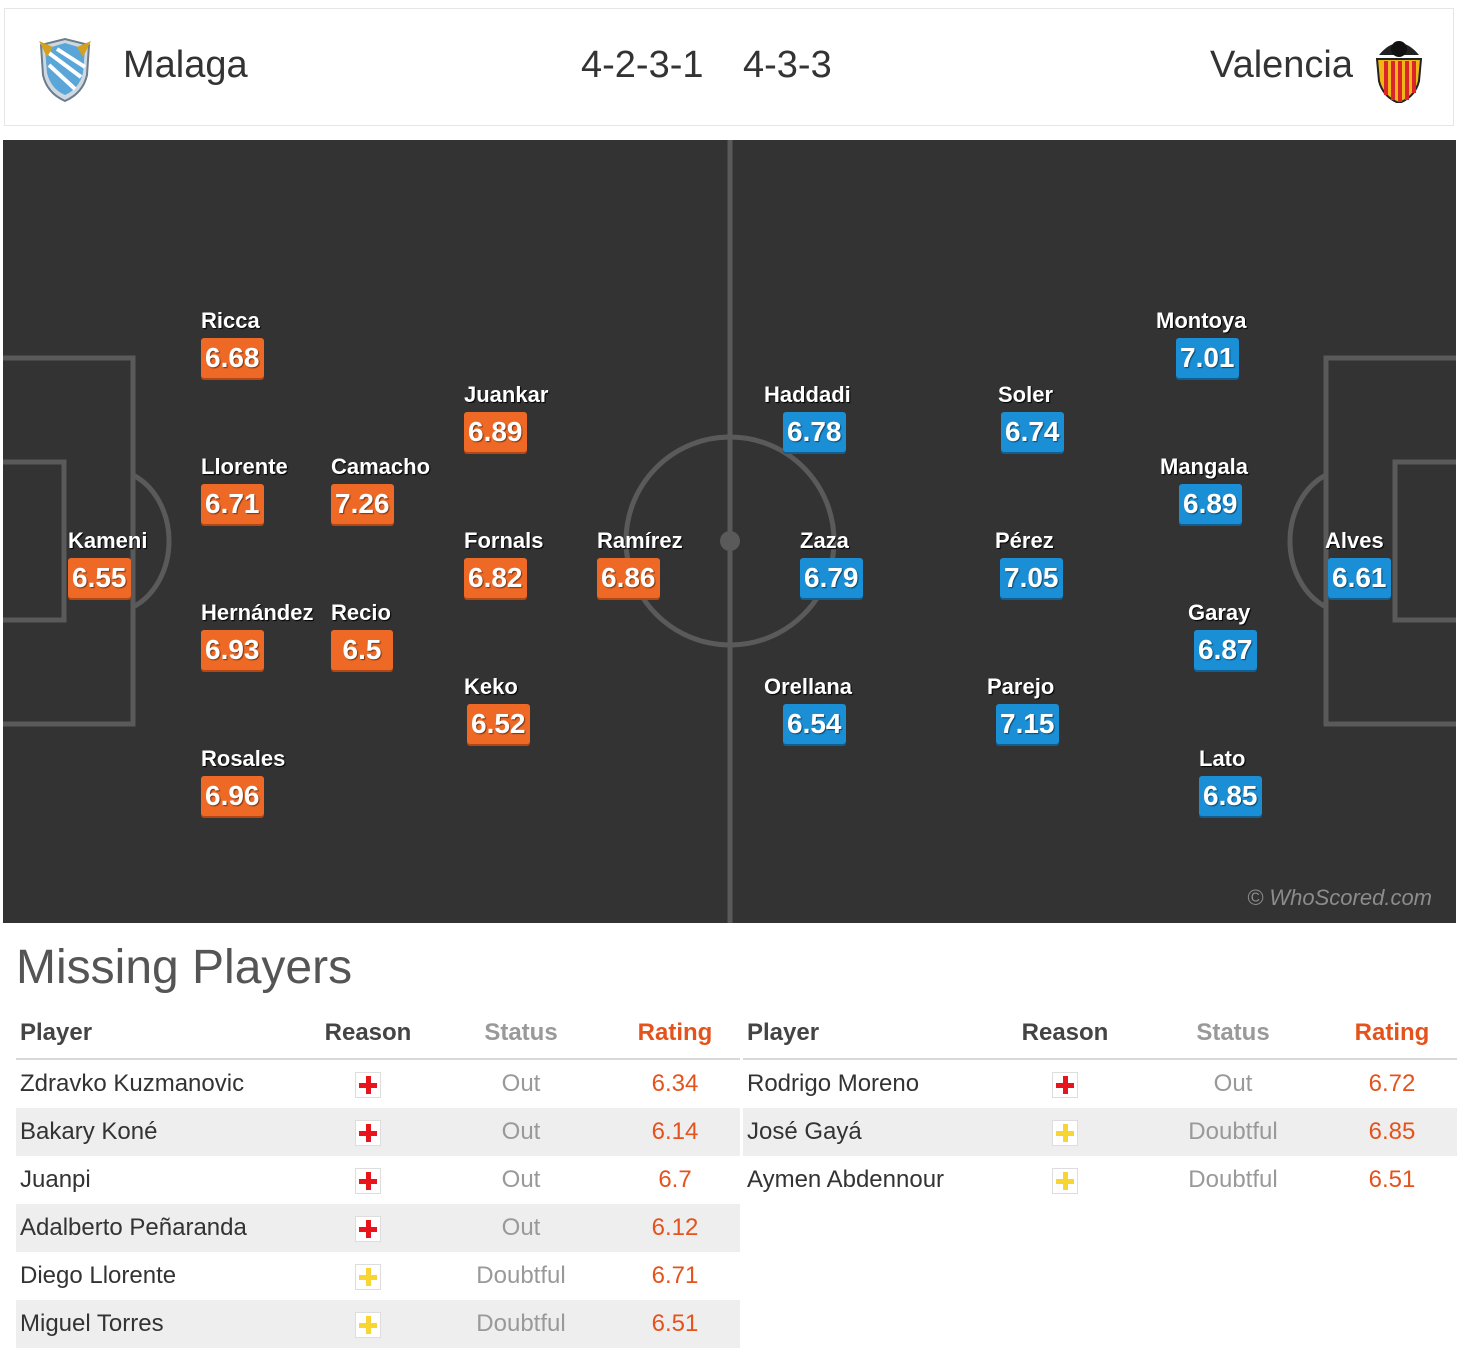  Describe the element at coordinates (99, 578) in the screenshot. I see `player-rating-badge: 6.55` at that location.